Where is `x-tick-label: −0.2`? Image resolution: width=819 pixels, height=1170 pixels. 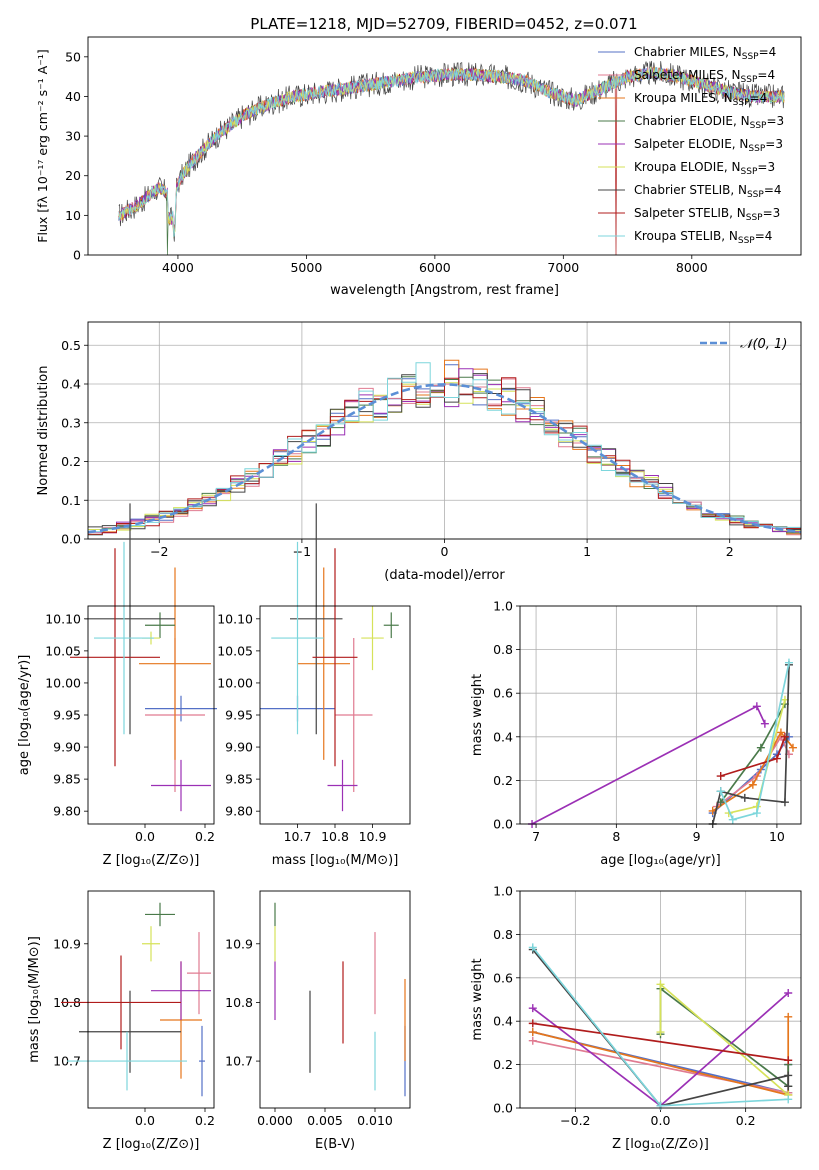
x-tick-label: −0.2 is located at coordinates (575, 1120).